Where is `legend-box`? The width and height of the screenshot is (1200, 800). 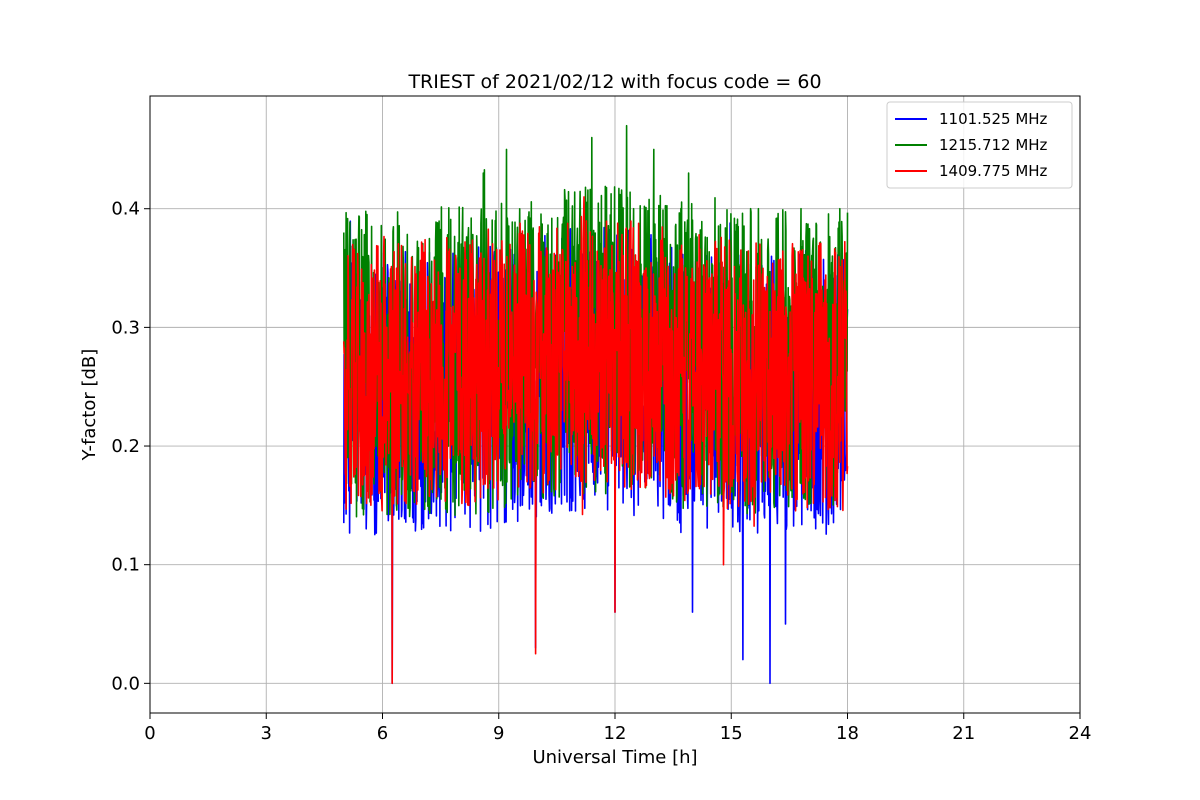 legend-box is located at coordinates (979, 145).